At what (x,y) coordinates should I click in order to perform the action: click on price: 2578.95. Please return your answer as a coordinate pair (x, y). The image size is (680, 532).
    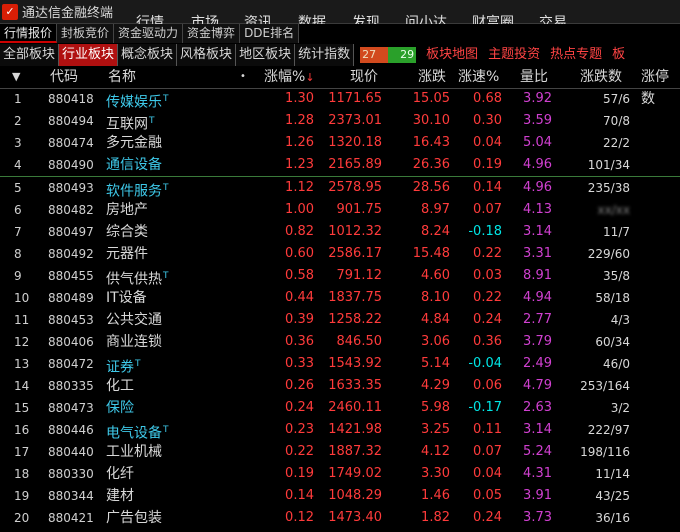
    Looking at the image, I should click on (349, 188).